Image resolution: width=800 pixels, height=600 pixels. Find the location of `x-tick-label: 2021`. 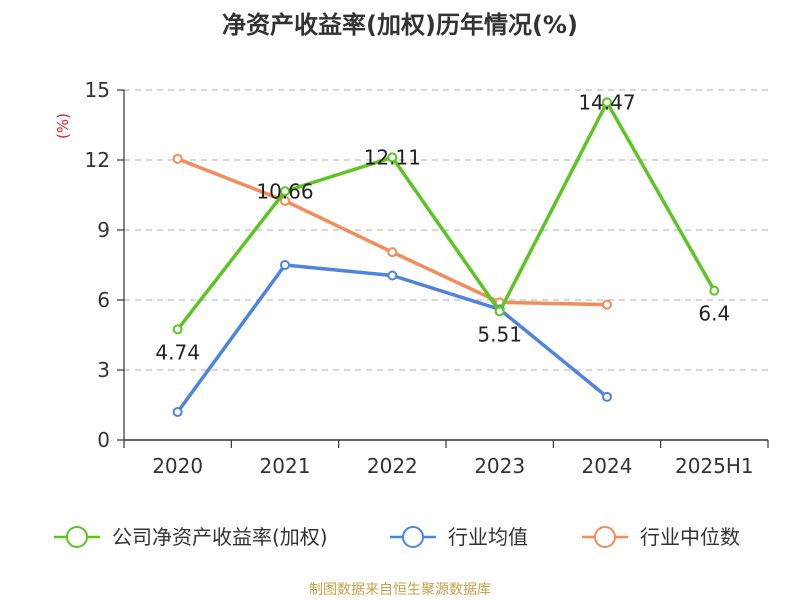

x-tick-label: 2021 is located at coordinates (285, 466).